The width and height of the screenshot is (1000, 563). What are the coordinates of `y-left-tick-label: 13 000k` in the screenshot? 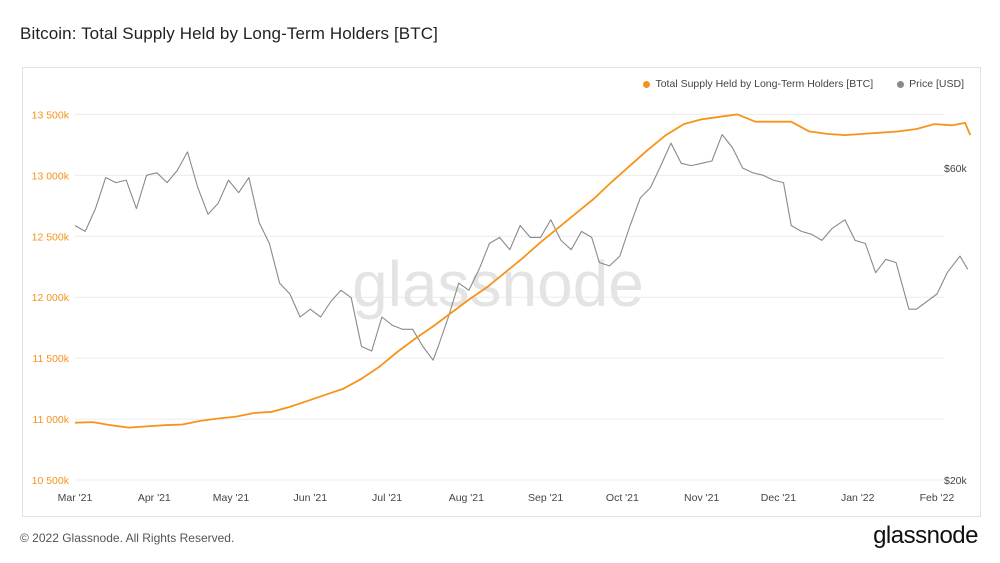 It's located at (51, 176).